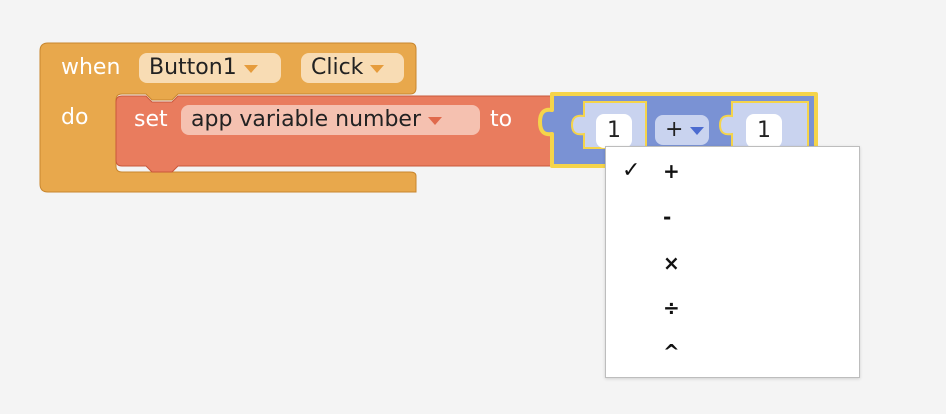  What do you see at coordinates (151, 119) in the screenshot?
I see `set-label: set` at bounding box center [151, 119].